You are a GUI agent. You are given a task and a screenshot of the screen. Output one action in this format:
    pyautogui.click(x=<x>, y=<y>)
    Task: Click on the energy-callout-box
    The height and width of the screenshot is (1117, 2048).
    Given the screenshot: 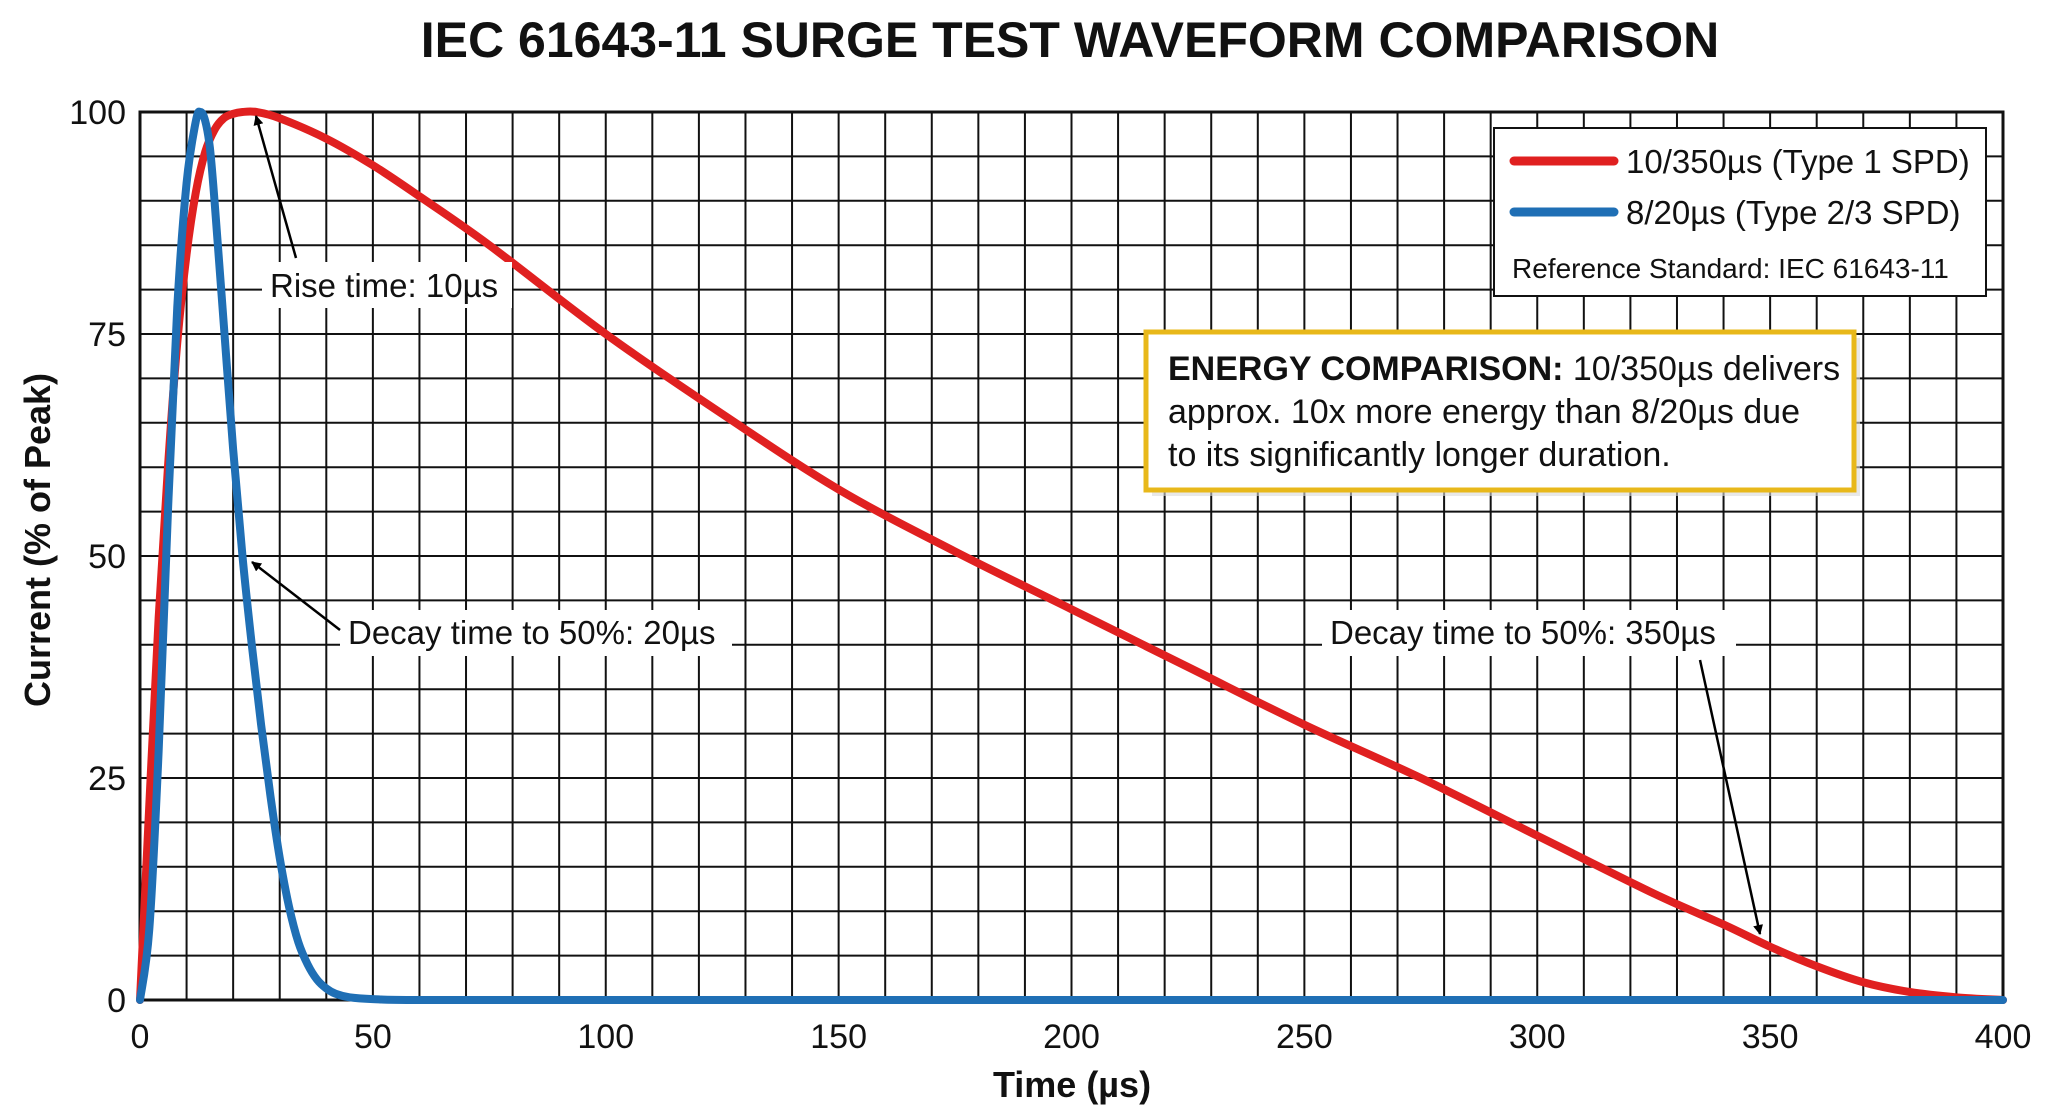 What is the action you would take?
    pyautogui.click(x=1500, y=411)
    